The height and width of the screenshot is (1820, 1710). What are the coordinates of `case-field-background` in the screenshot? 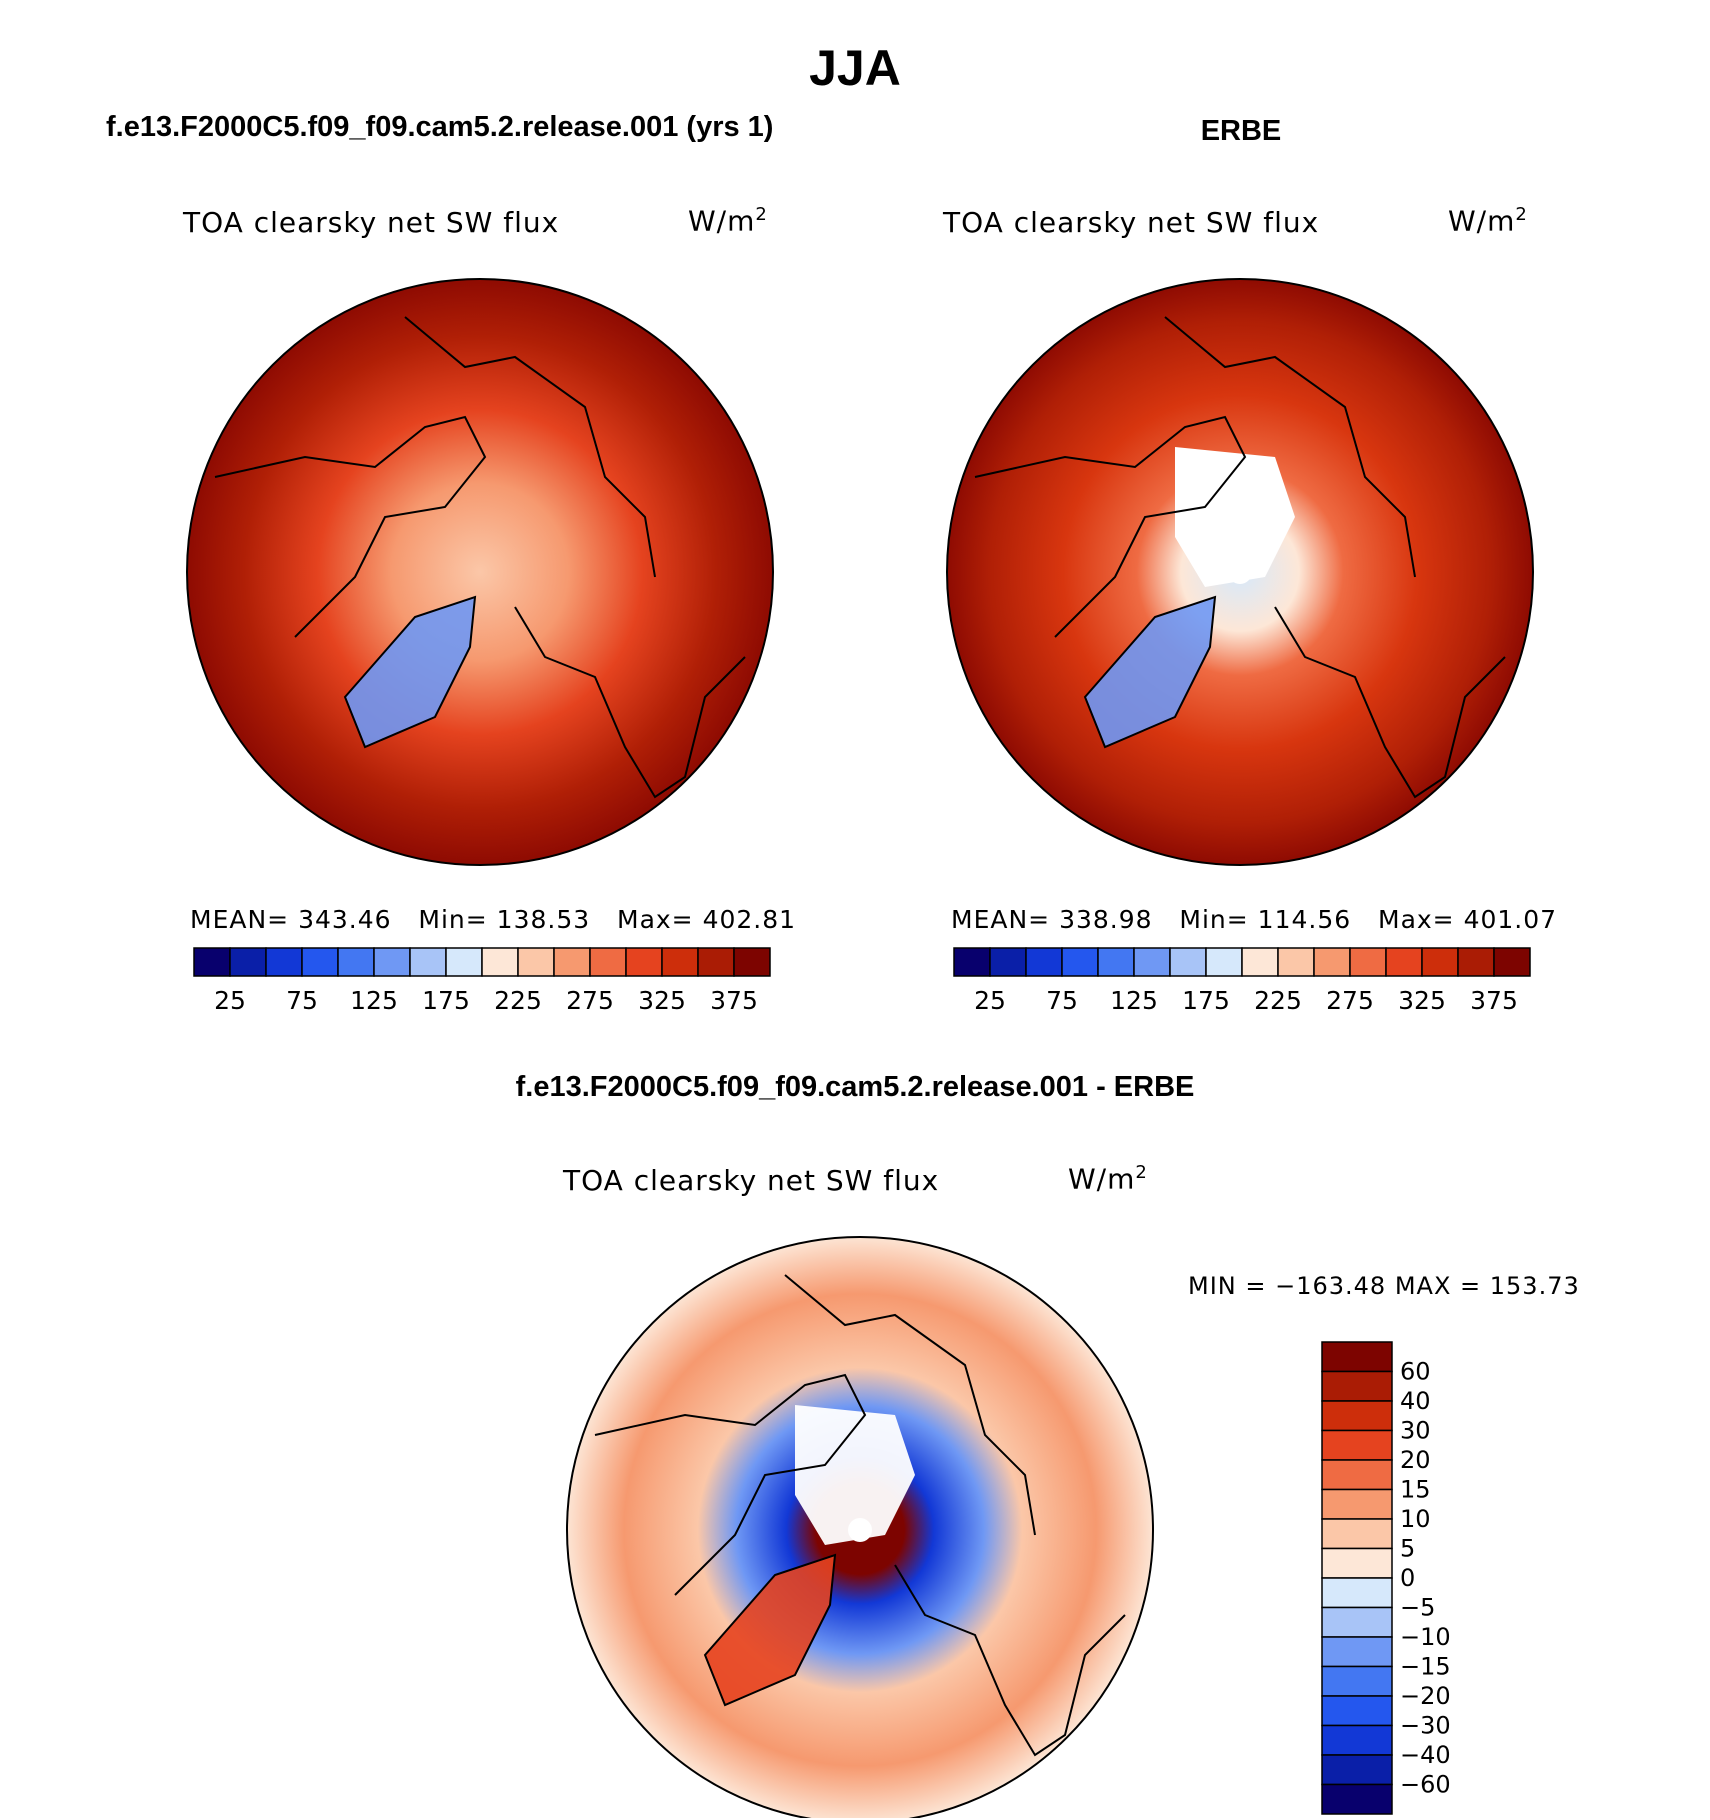 It's located at (480, 572).